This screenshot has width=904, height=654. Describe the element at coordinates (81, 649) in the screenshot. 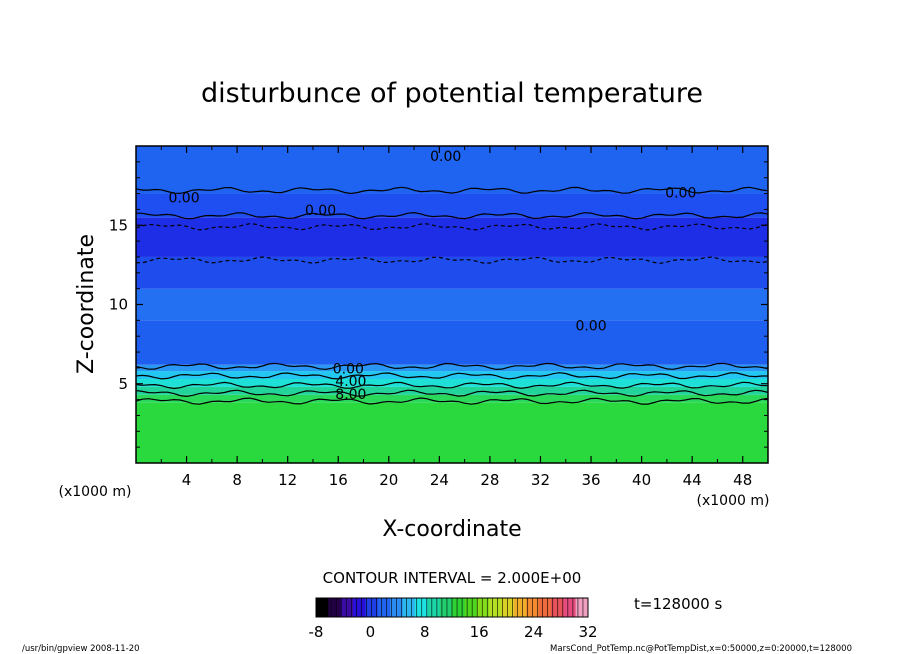

I see `footer-left: /usr/bin/gpview 2008-11-20` at that location.